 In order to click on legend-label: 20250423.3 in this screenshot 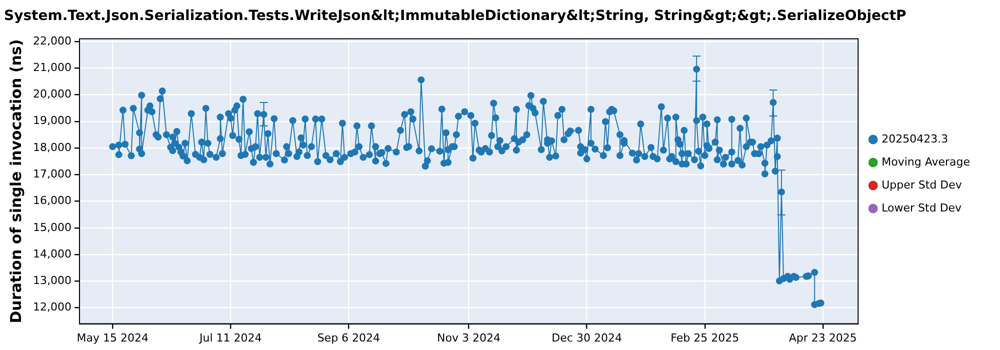, I will do `click(915, 139)`.